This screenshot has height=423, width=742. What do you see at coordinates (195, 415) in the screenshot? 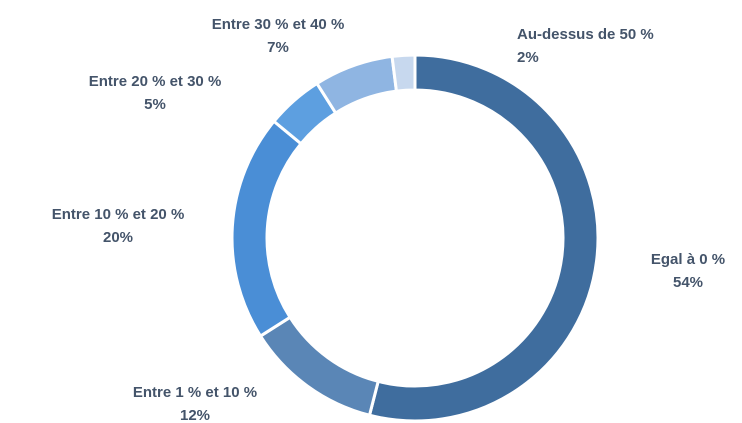
I see `slice-value-label: 12%` at bounding box center [195, 415].